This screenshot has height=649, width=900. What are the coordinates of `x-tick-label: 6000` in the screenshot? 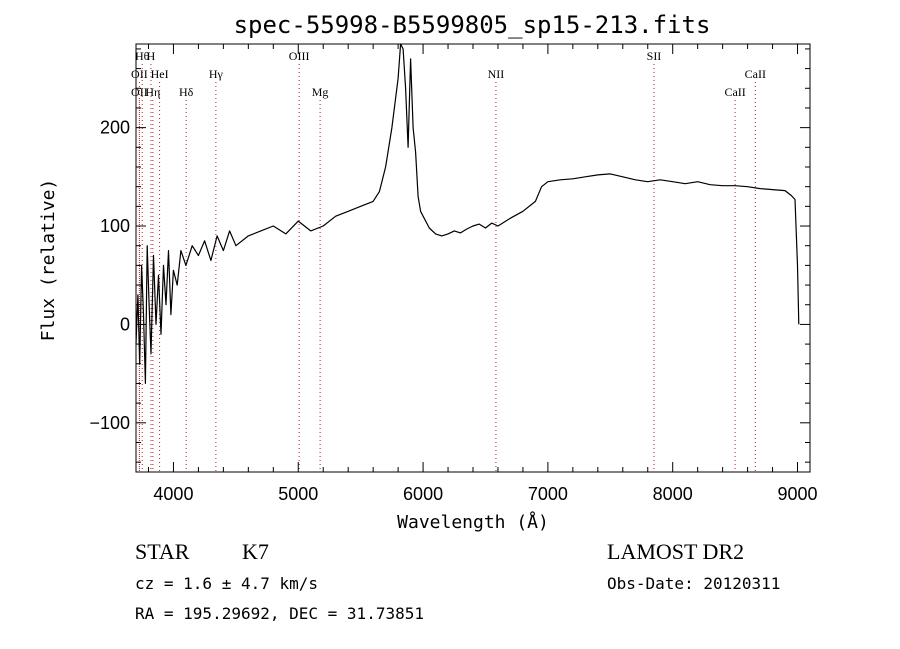 It's located at (423, 494).